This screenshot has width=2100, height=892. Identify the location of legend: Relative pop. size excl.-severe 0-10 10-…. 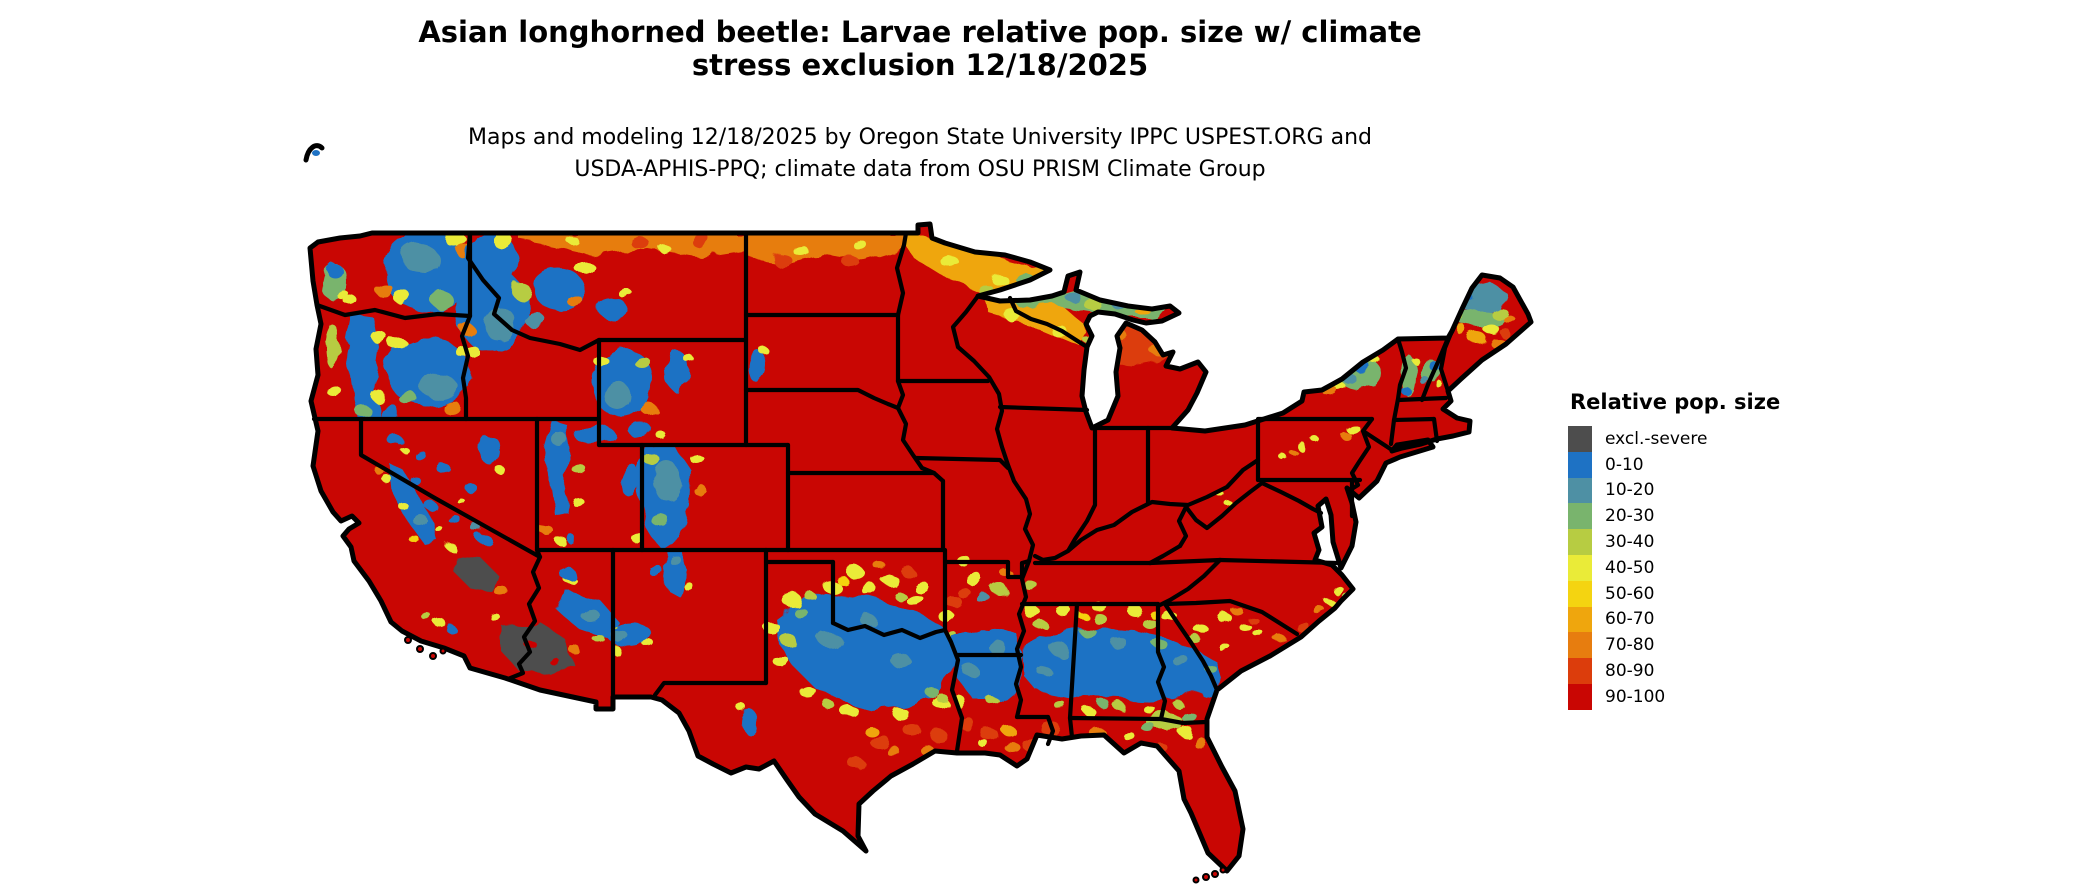
(1718, 550).